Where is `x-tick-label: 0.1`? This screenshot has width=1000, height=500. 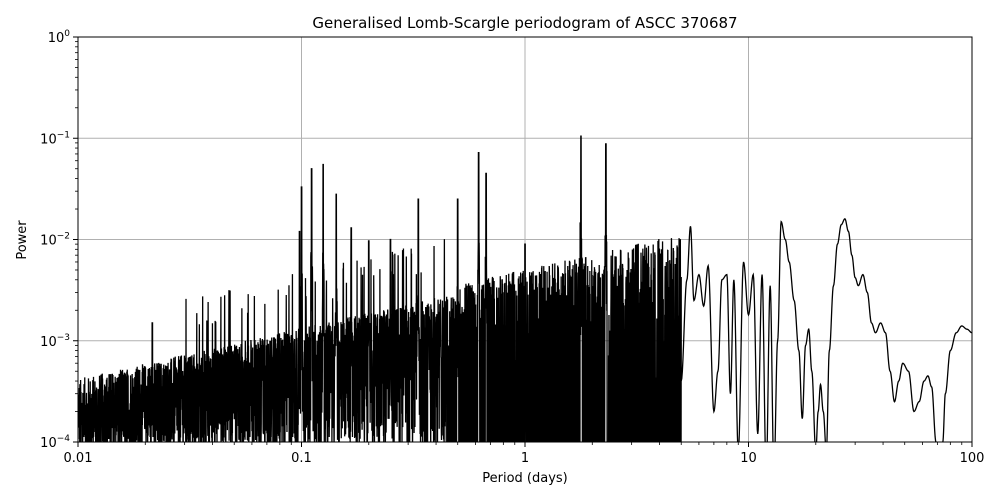
x-tick-label: 0.1 is located at coordinates (301, 458).